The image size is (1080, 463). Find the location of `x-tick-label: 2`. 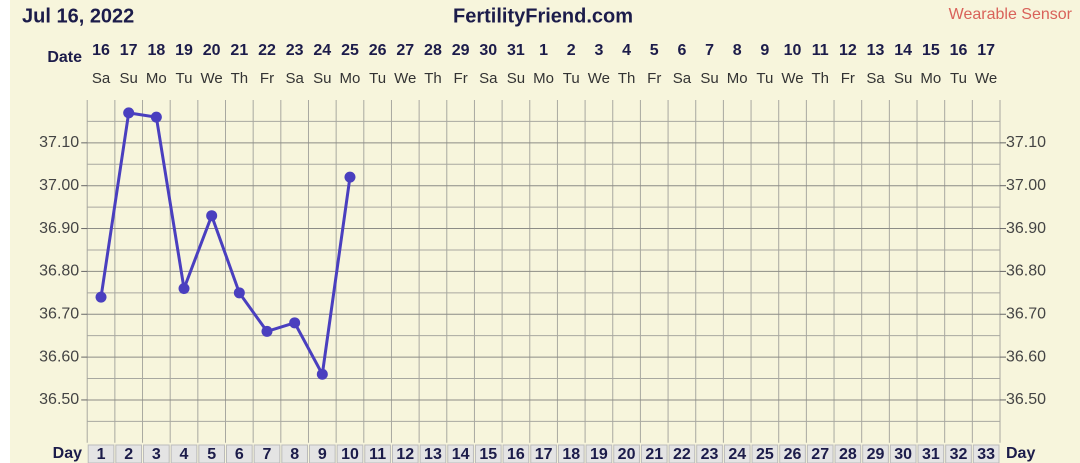

x-tick-label: 2 is located at coordinates (128, 454).